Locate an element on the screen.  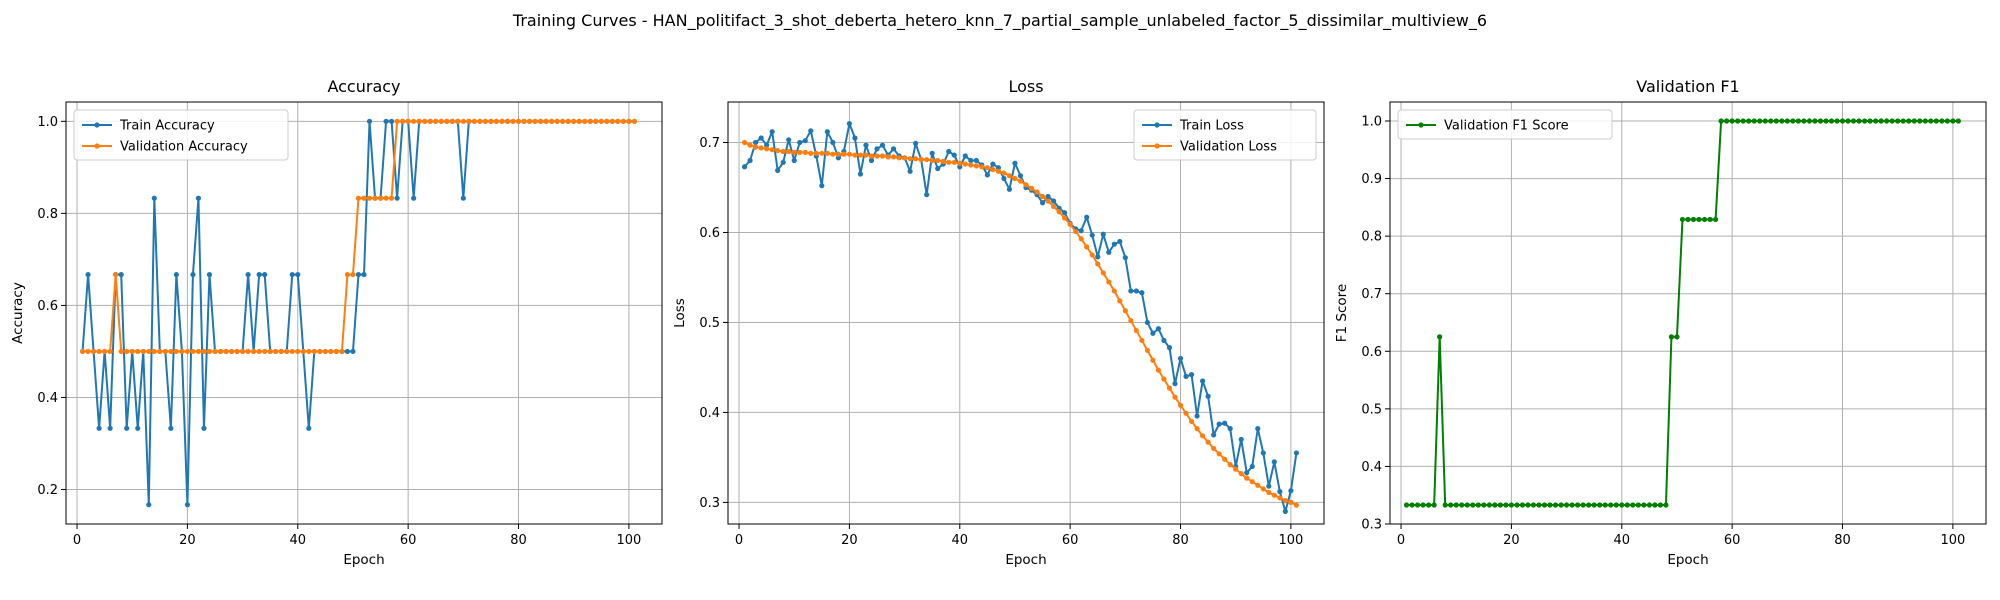
accuracy-x-tick-label: 20 is located at coordinates (187, 540).